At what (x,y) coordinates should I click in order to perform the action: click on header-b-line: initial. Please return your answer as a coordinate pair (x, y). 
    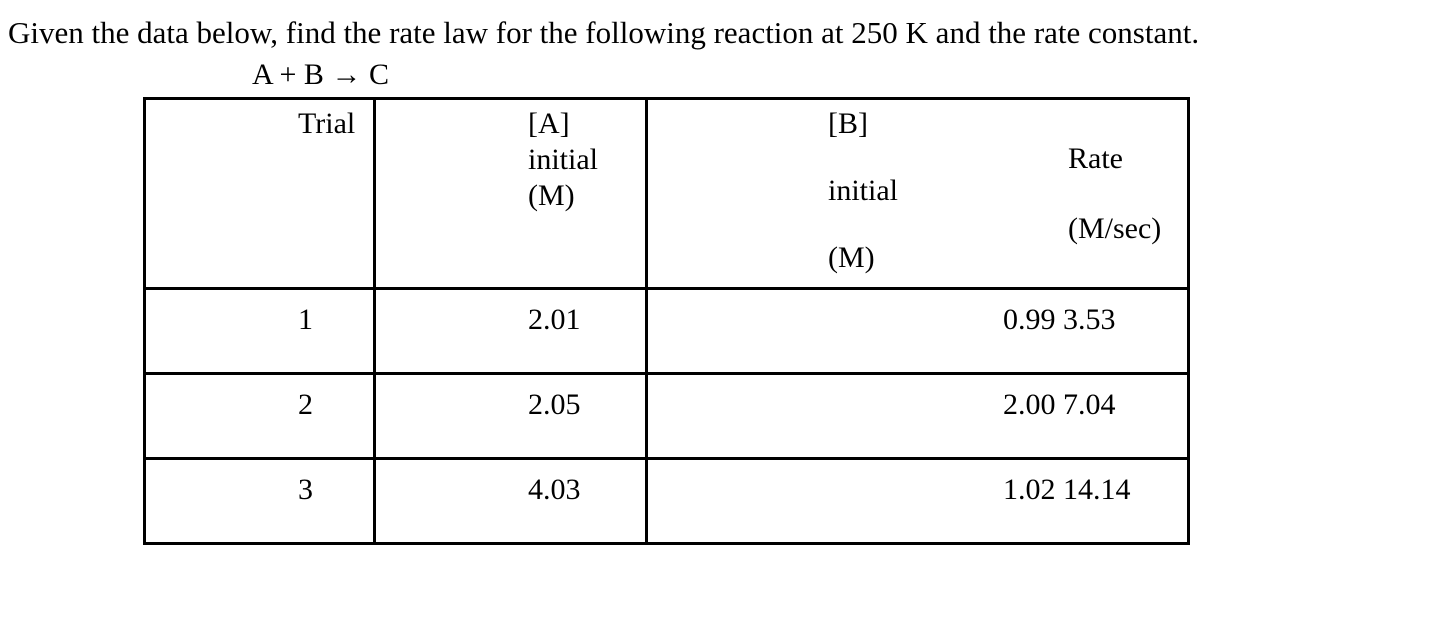
    Looking at the image, I should click on (863, 190).